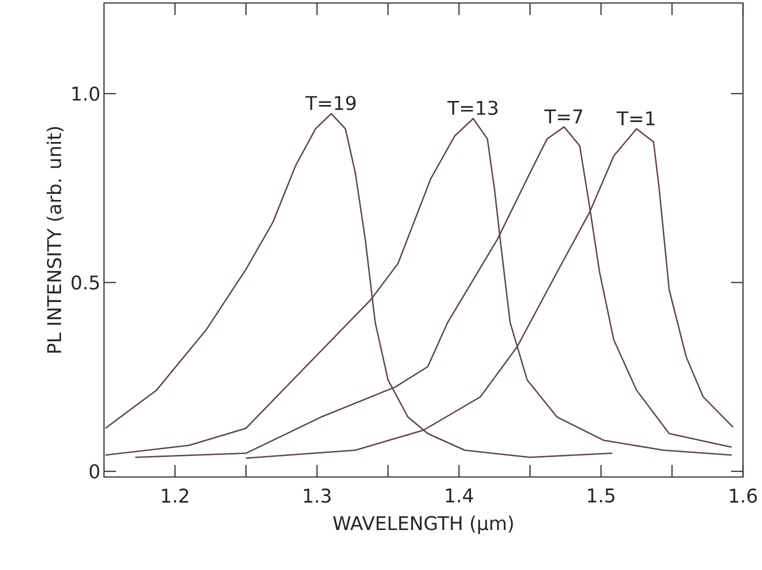 This screenshot has height=570, width=762. Describe the element at coordinates (330, 103) in the screenshot. I see `series-label: T=19` at that location.